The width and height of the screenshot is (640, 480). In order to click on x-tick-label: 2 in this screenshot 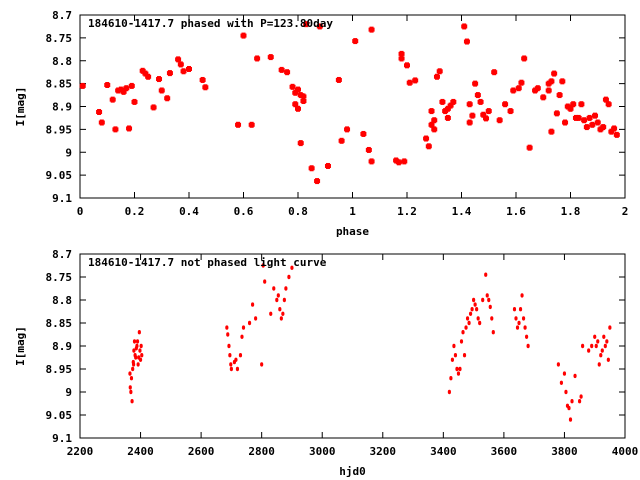, I will do `click(625, 211)`.